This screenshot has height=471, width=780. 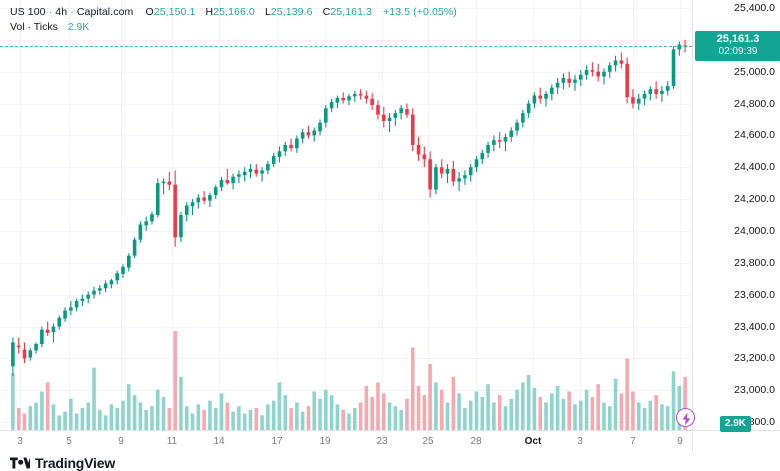 I want to click on high-value: 25,166.0, so click(x=234, y=12).